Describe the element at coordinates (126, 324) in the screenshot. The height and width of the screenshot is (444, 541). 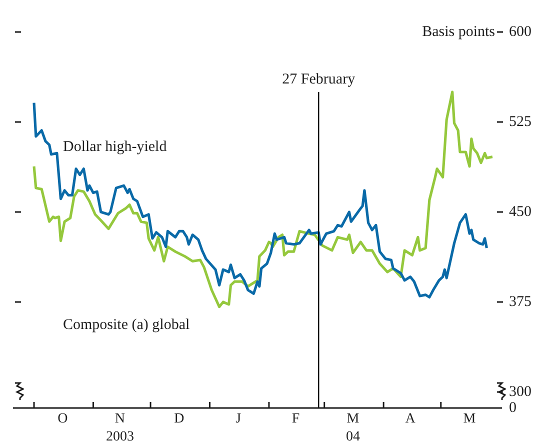
I see `text: Composite (a) global` at that location.